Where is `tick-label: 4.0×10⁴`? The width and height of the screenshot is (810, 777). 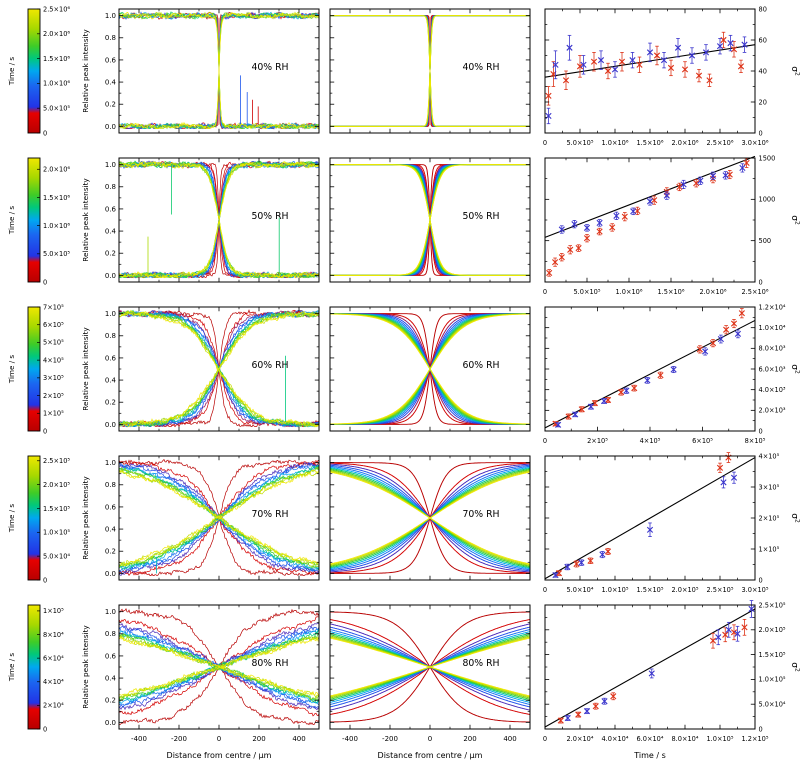
tick-label: 4.0×10⁴ is located at coordinates (614, 739).